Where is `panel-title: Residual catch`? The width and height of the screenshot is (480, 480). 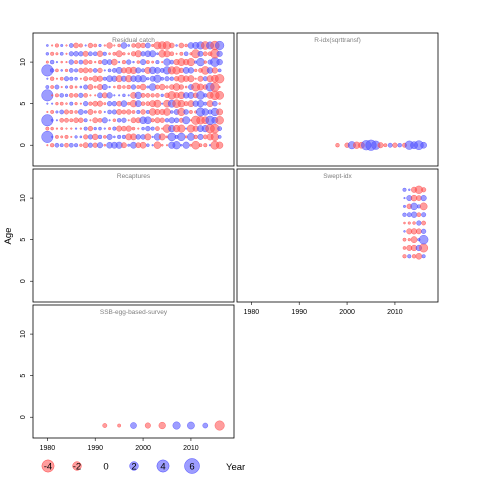 panel-title: Residual catch is located at coordinates (133, 40).